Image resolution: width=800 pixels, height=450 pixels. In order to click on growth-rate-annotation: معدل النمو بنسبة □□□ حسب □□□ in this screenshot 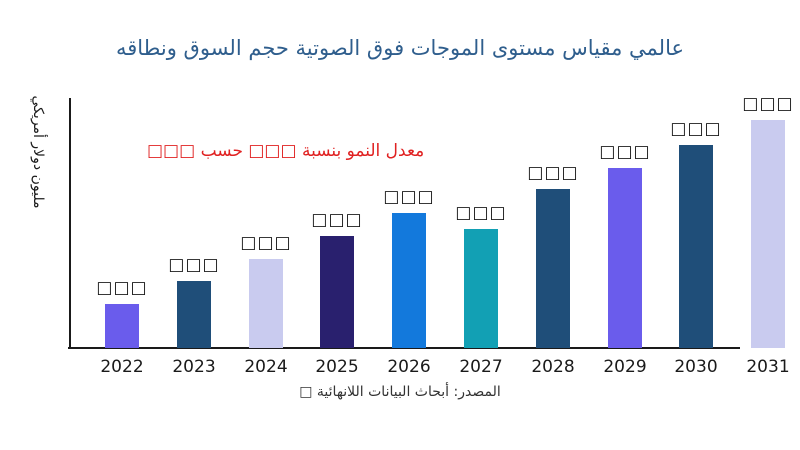, I will do `click(286, 151)`.